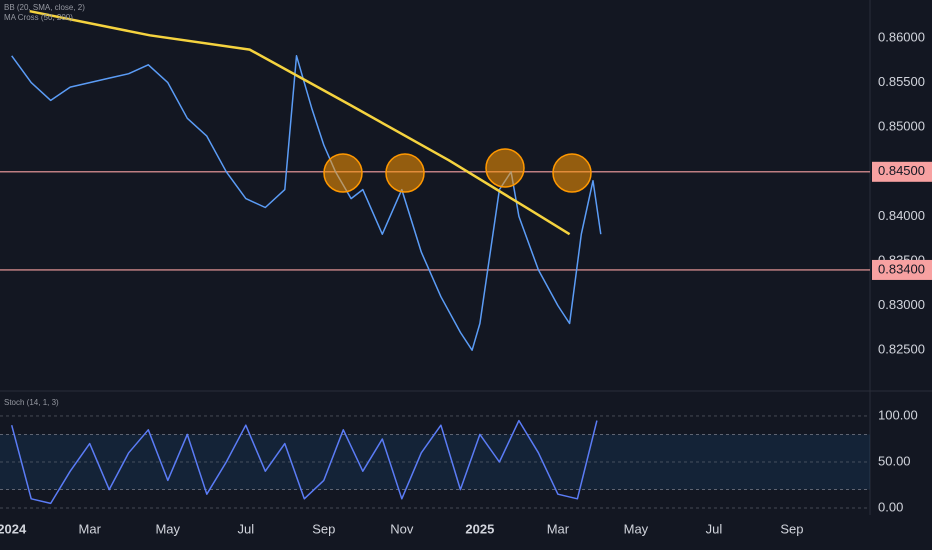 The image size is (932, 550). What do you see at coordinates (31, 402) in the screenshot?
I see `legend-text: Stoch (14, 1, 3)` at bounding box center [31, 402].